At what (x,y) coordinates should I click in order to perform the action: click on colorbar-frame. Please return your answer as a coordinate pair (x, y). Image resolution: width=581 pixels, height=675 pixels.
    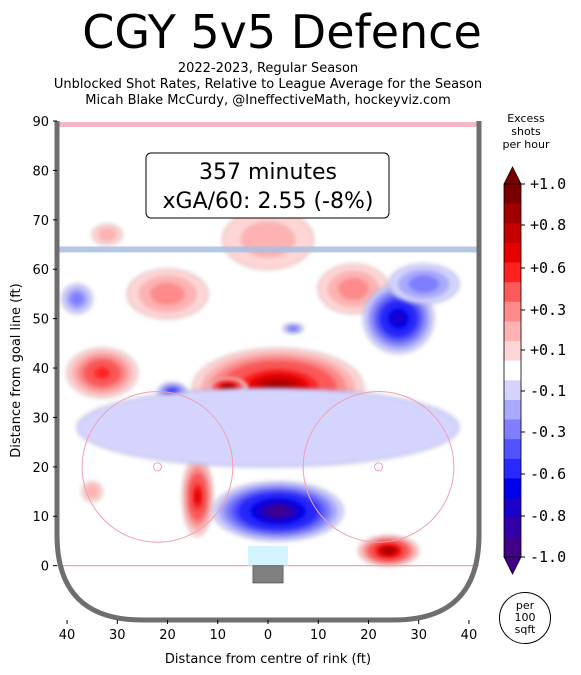
    Looking at the image, I should click on (512, 370).